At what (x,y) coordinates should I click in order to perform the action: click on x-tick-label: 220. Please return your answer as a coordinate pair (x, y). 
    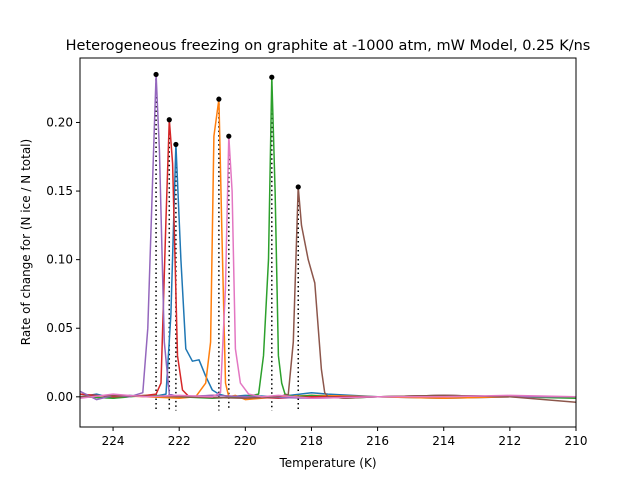
    Looking at the image, I should click on (245, 441).